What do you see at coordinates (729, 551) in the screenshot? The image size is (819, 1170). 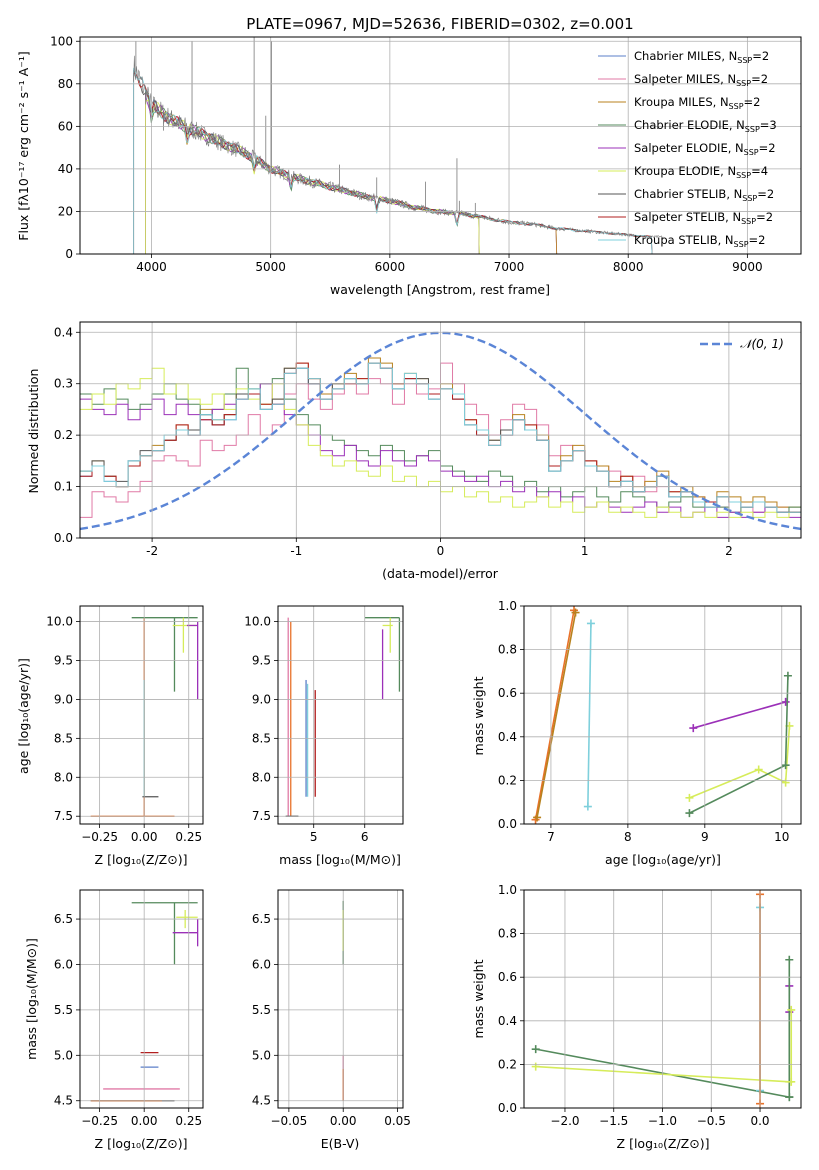 I see `residuals-xtick-label: 2` at bounding box center [729, 551].